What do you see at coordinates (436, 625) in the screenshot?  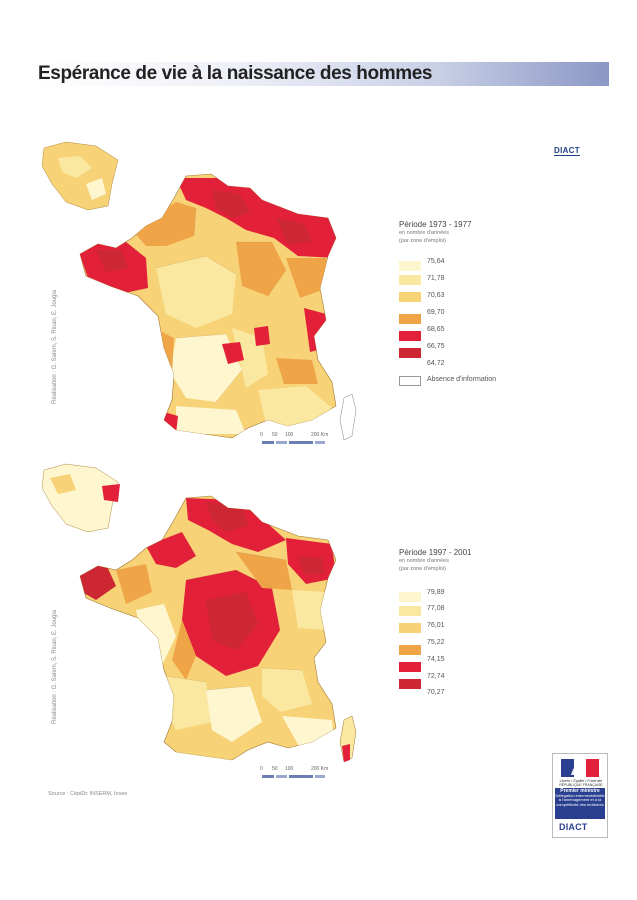 I see `legend-value: 76,01` at bounding box center [436, 625].